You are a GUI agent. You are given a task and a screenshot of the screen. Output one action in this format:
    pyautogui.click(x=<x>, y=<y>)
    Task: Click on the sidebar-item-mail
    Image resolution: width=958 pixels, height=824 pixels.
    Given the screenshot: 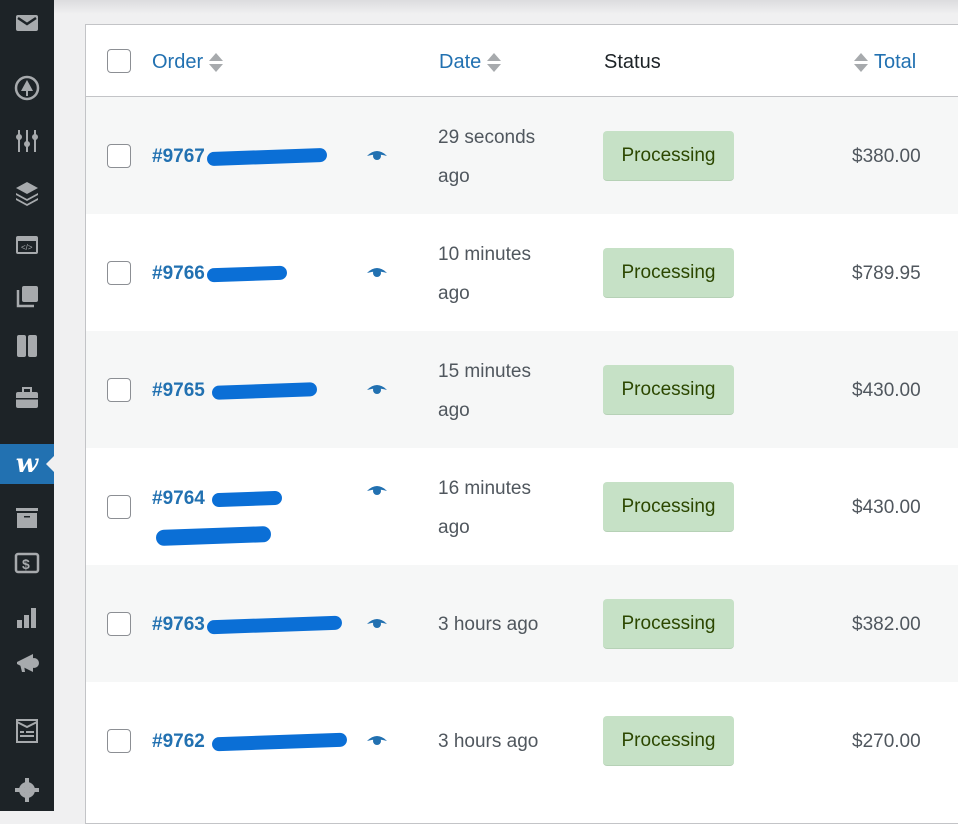 What is the action you would take?
    pyautogui.click(x=27, y=23)
    